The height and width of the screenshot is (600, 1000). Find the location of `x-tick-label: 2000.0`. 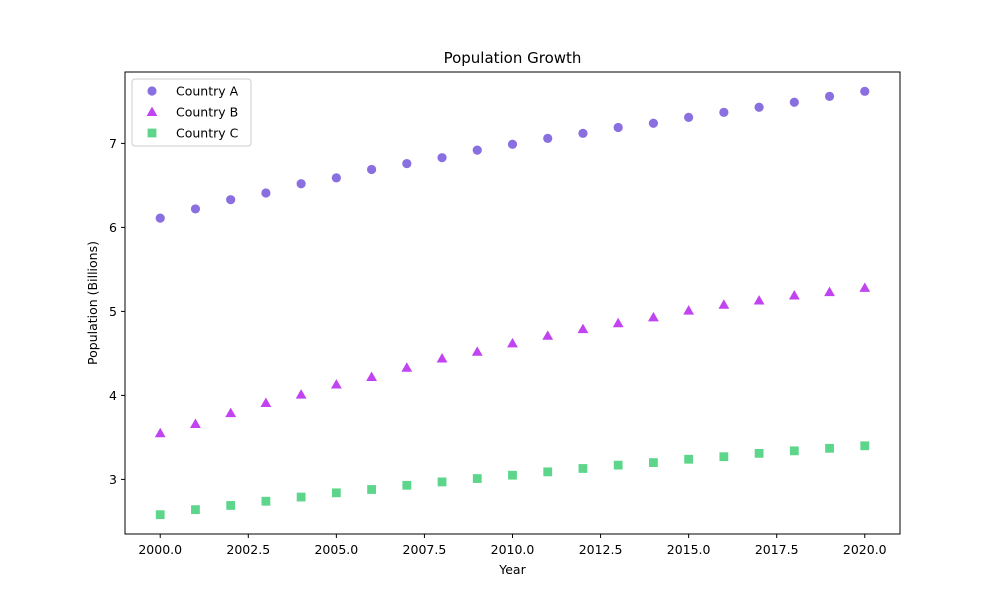

x-tick-label: 2000.0 is located at coordinates (160, 549).